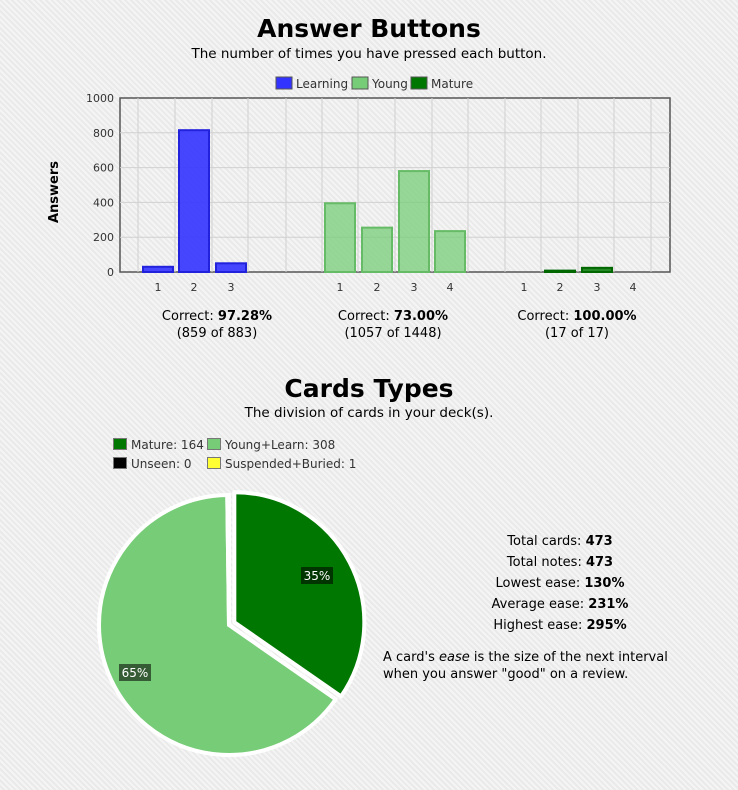 The width and height of the screenshot is (738, 790). What do you see at coordinates (369, 413) in the screenshot?
I see `cards-types-subtitle: The division of cards in your deck(s).` at bounding box center [369, 413].